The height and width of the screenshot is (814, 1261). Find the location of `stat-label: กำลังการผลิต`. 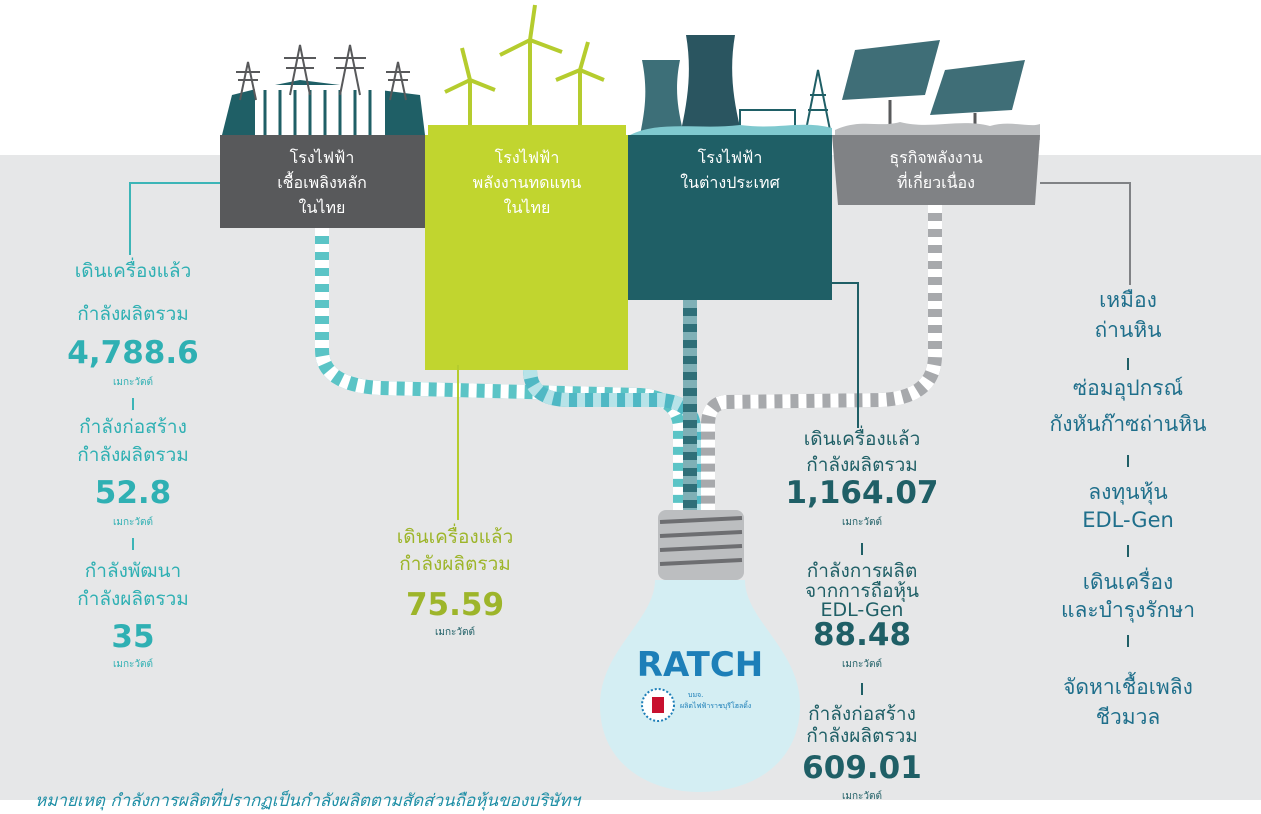

stat-label: กำลังการผลิต is located at coordinates (862, 571).